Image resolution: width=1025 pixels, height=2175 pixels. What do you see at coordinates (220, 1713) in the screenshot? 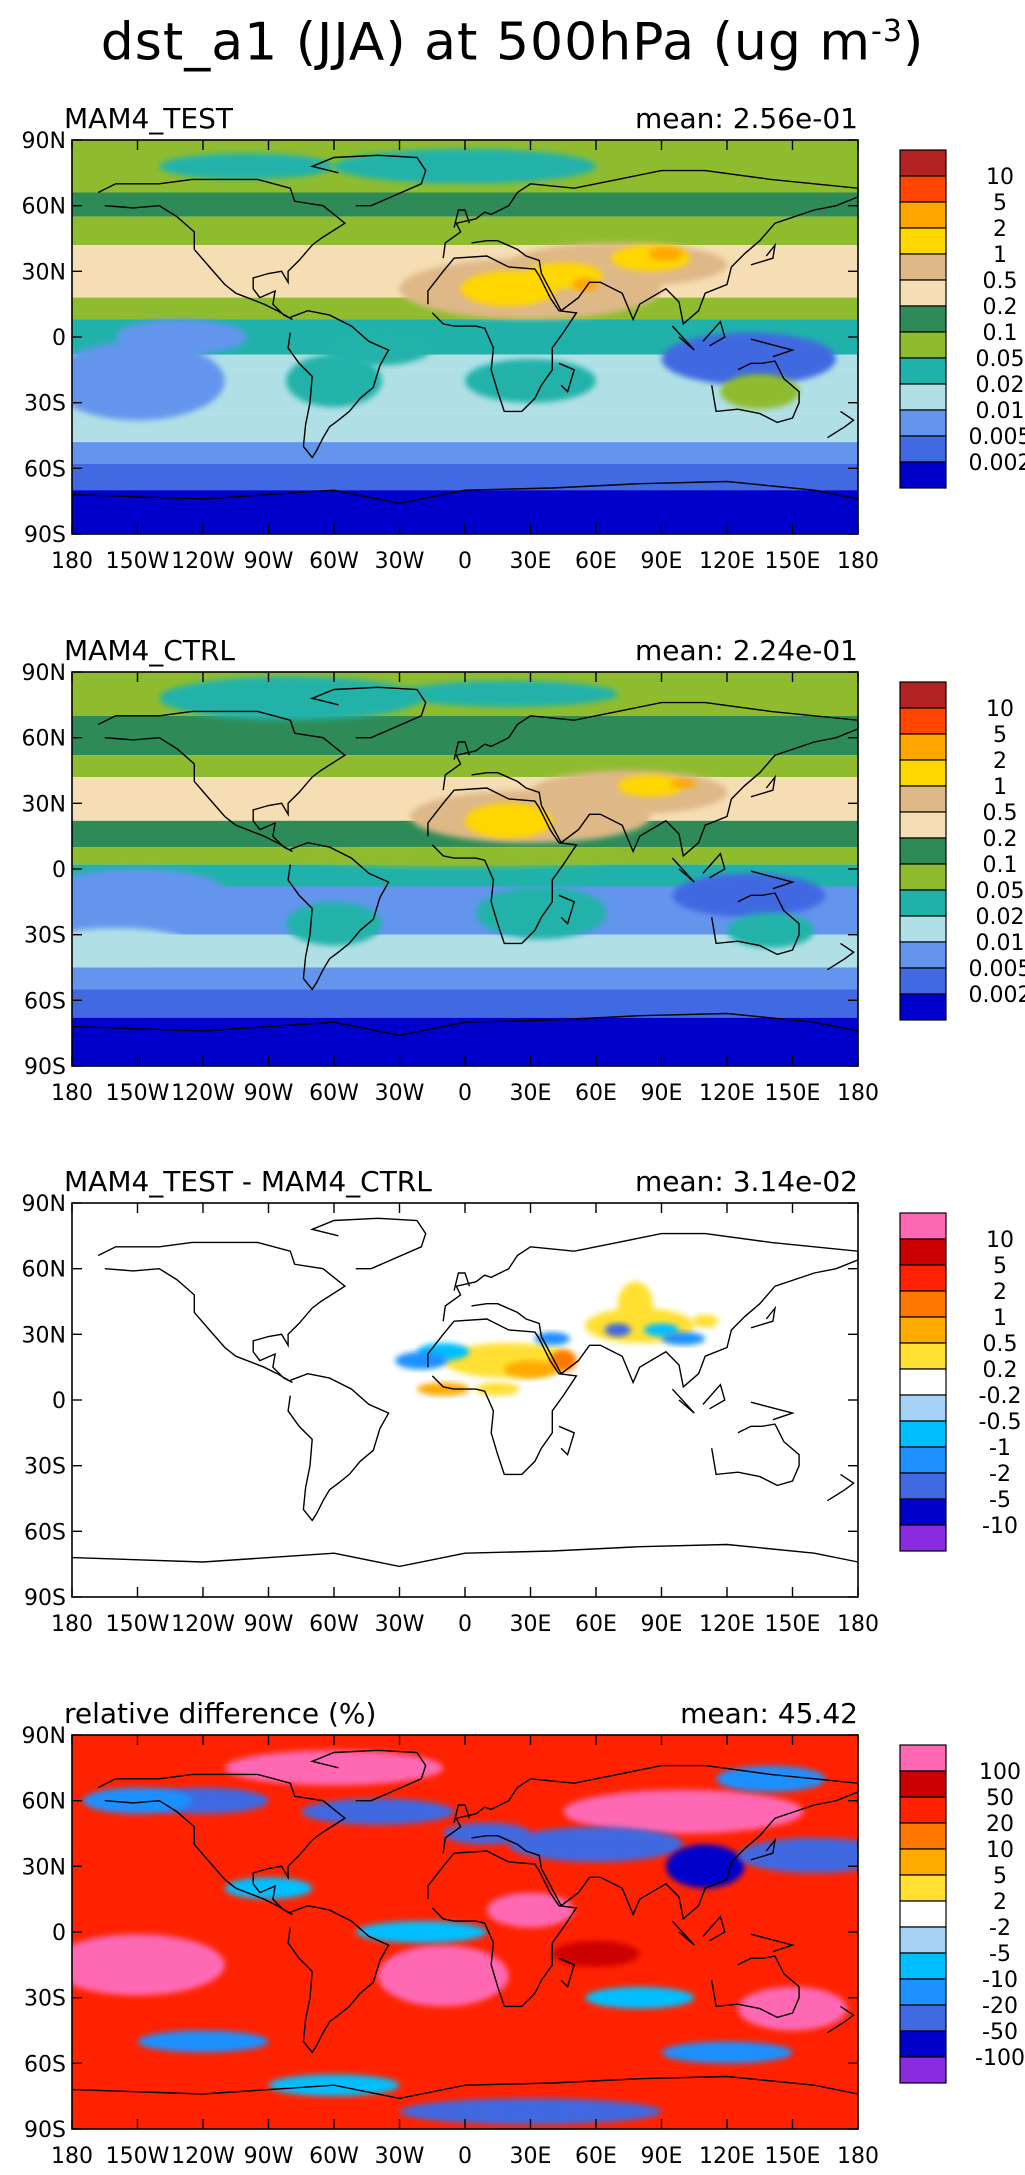
I see `panel-title: relative difference (%)` at bounding box center [220, 1713].